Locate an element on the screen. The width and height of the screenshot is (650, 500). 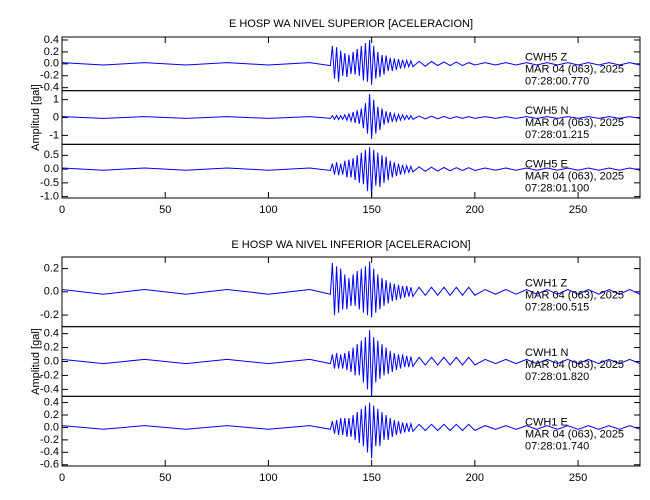
chart-title: E HOSP WA NIVEL INFERIOR [ACELERACION] is located at coordinates (350, 245).